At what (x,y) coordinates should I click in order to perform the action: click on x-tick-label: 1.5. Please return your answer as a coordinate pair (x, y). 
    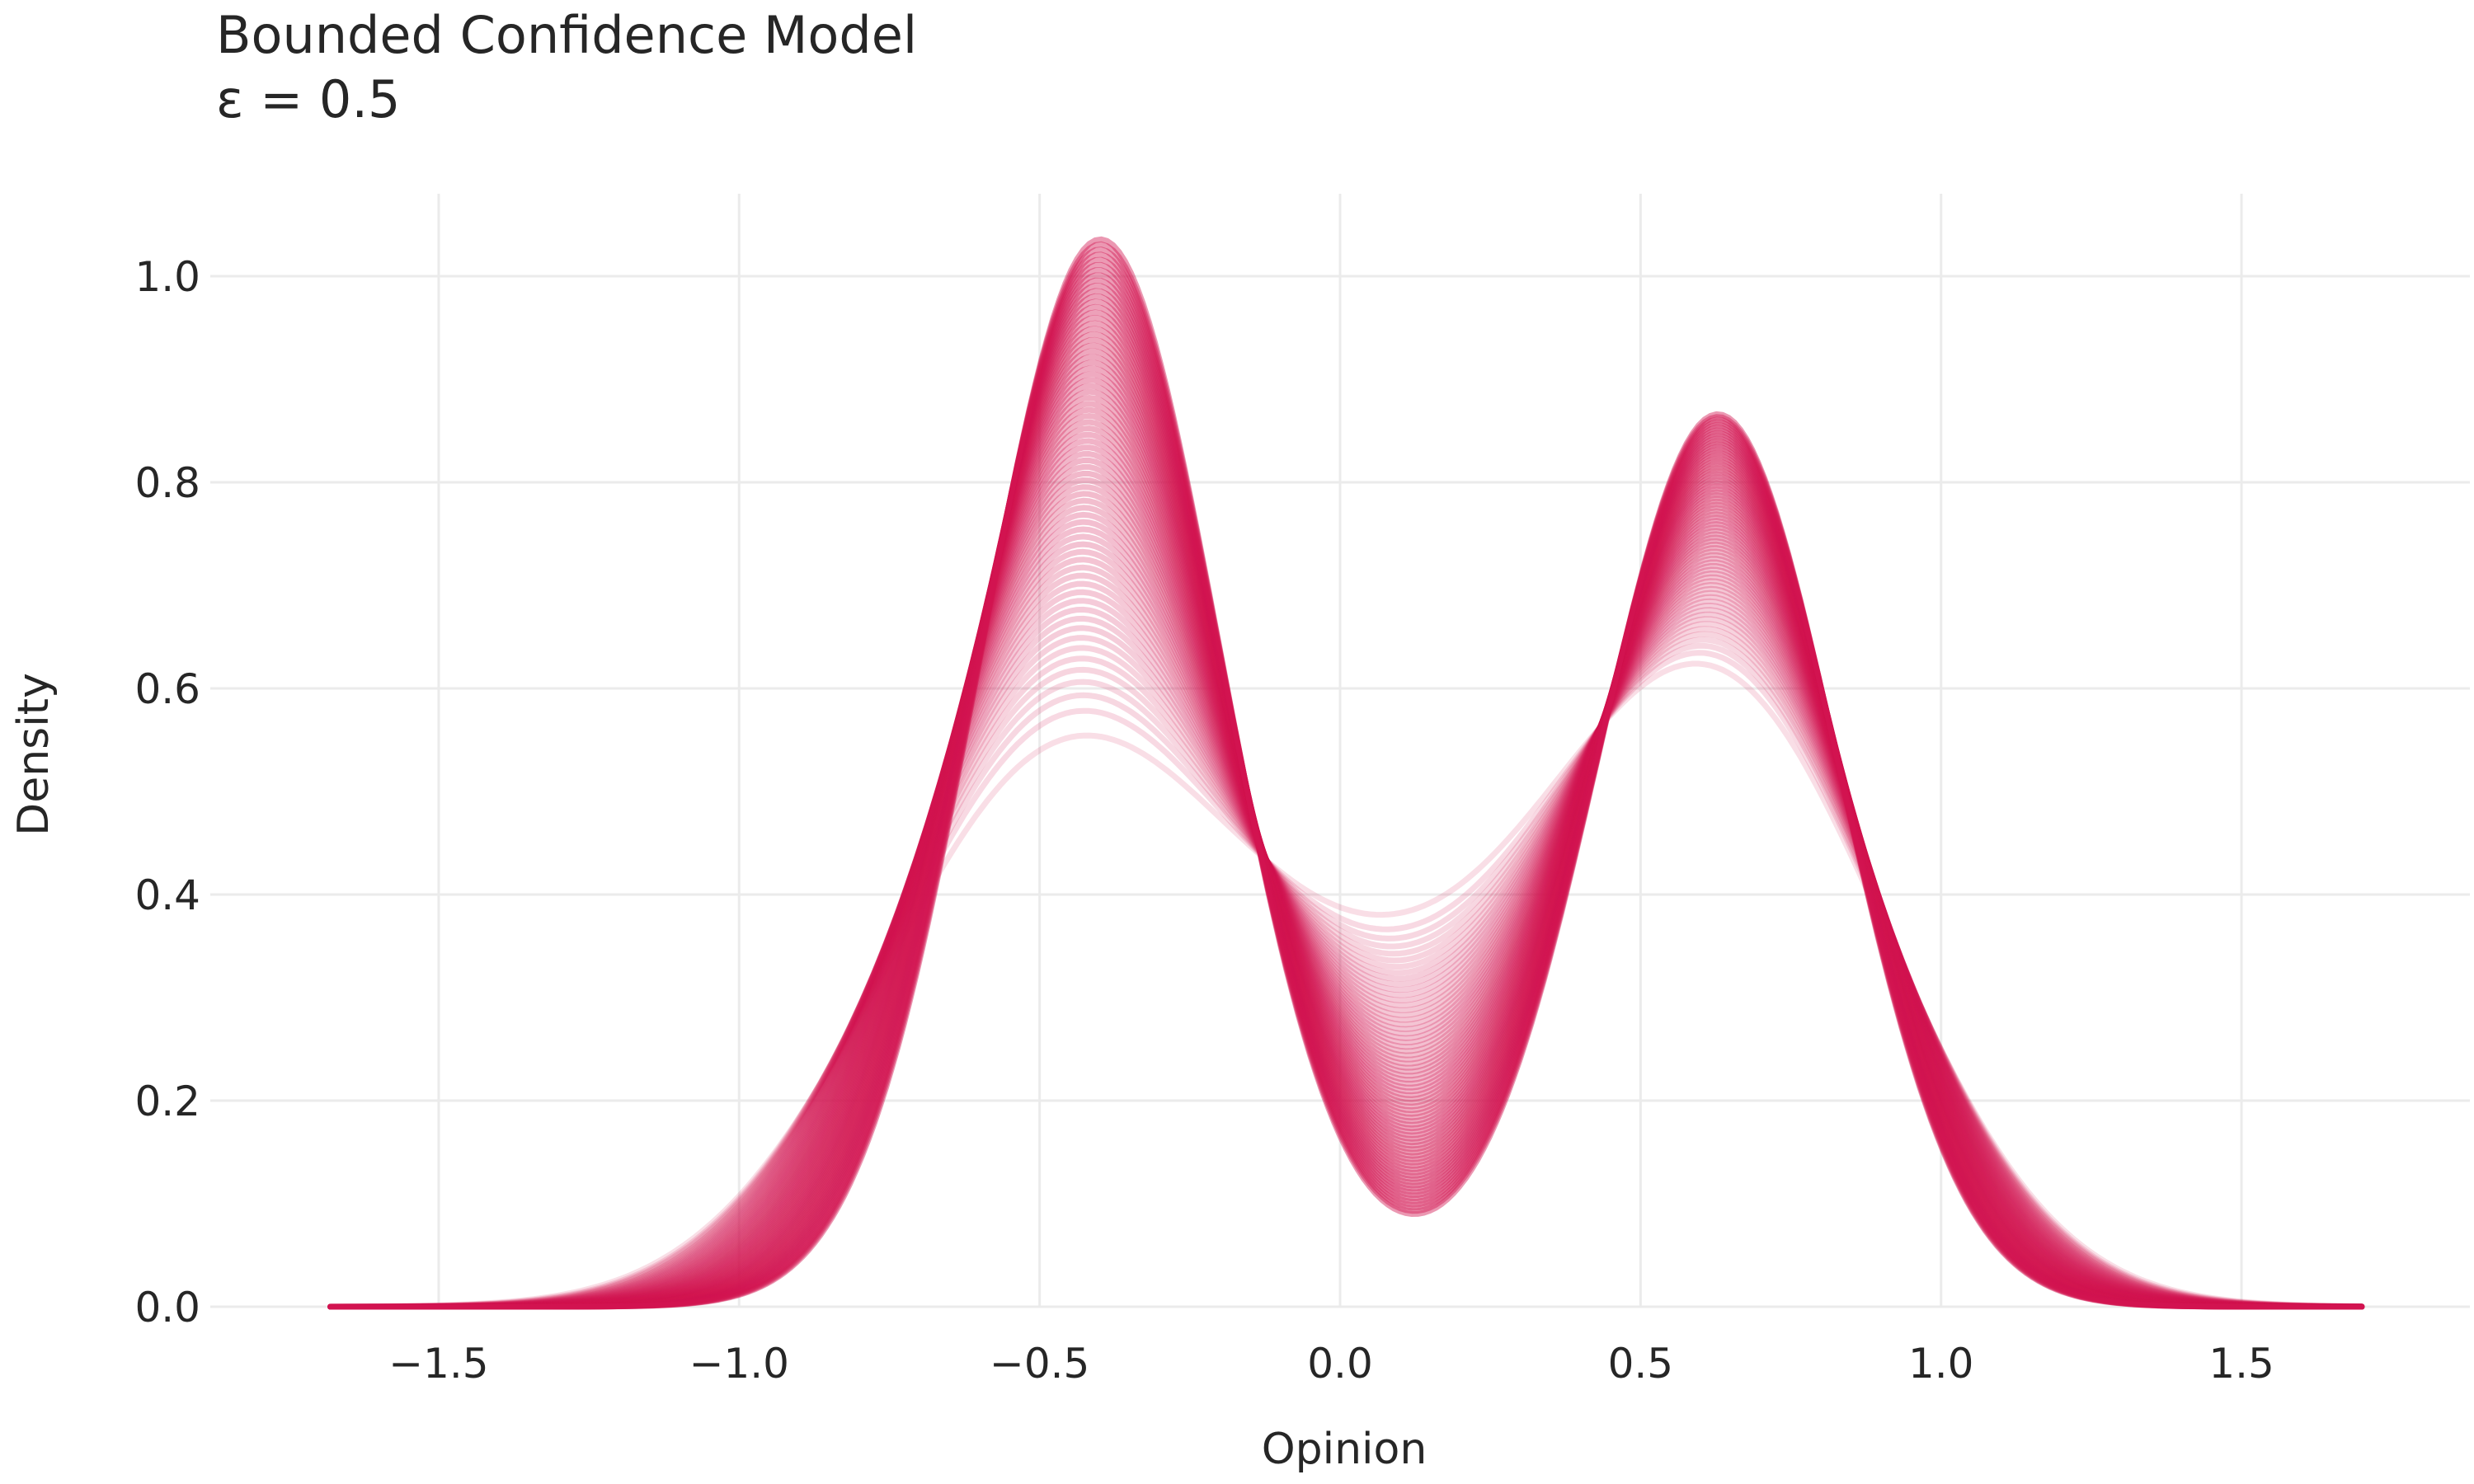
    Looking at the image, I should click on (2241, 1364).